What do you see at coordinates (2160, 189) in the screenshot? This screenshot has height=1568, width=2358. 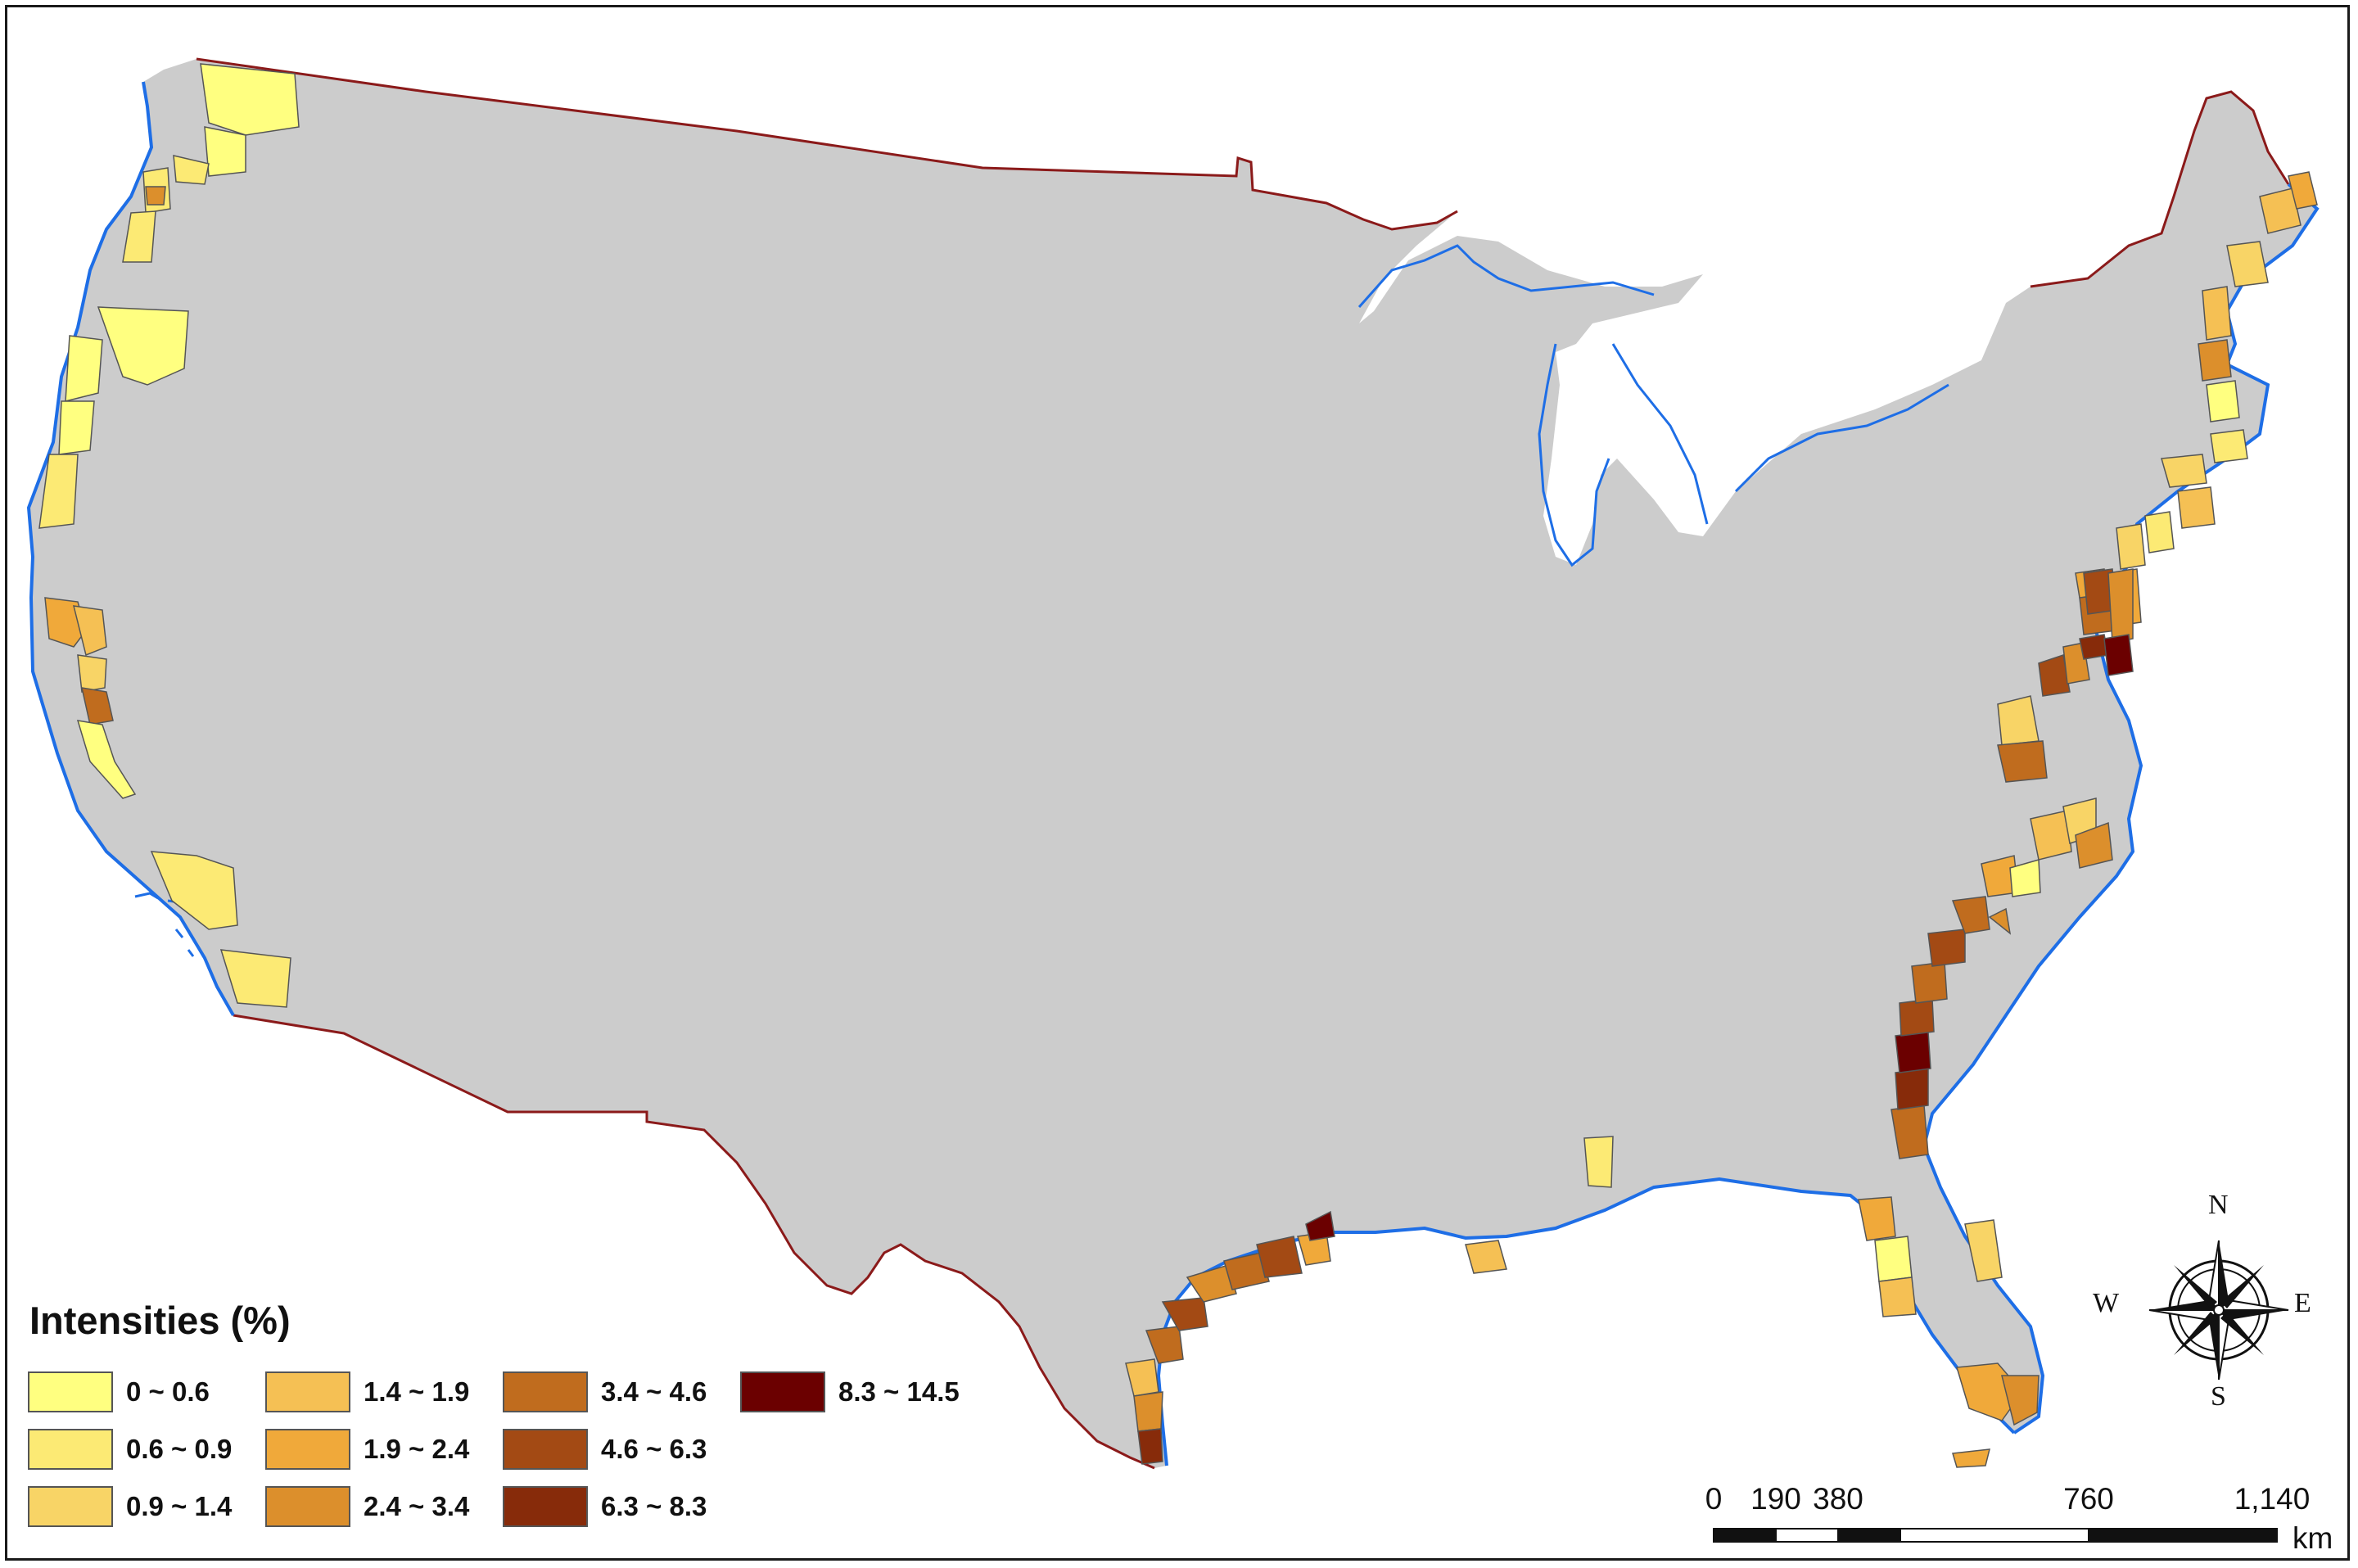 I see `international-border-northeast` at bounding box center [2160, 189].